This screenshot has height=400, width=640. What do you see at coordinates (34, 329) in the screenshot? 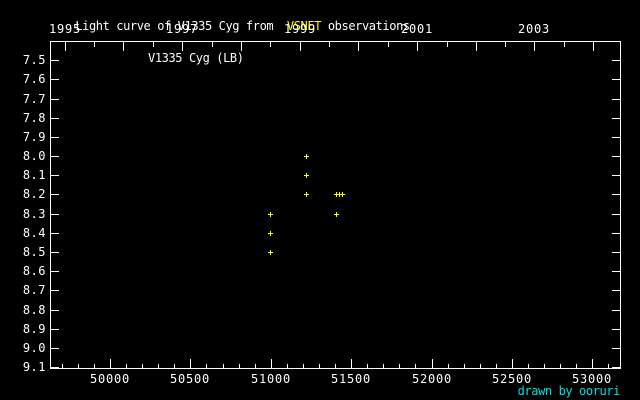
I see `y-axis-label: 8.9` at bounding box center [34, 329].